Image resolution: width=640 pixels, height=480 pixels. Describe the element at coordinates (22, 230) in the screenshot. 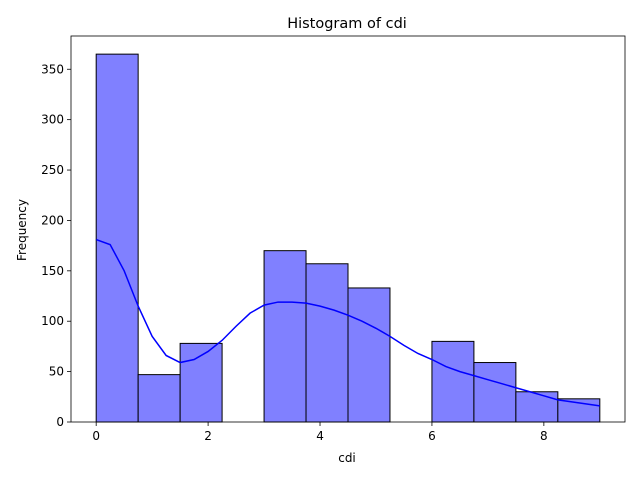

I see `y-axis-label: Frequency` at that location.